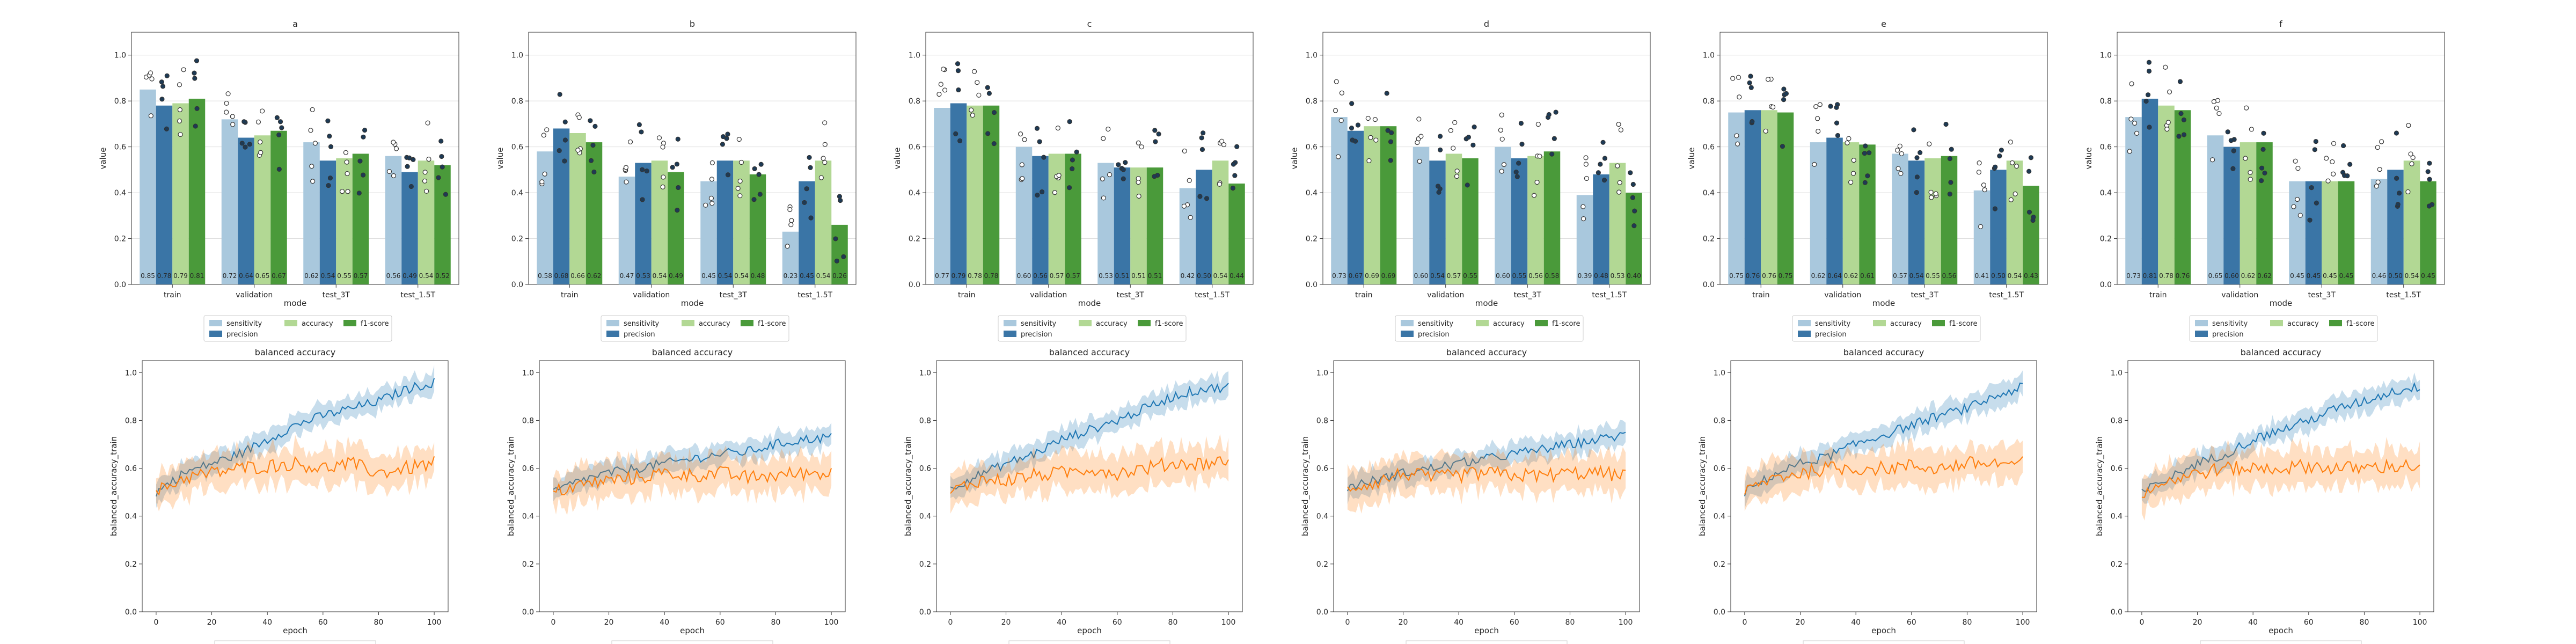  I want to click on bar-value-label: 0.45, so click(2330, 276).